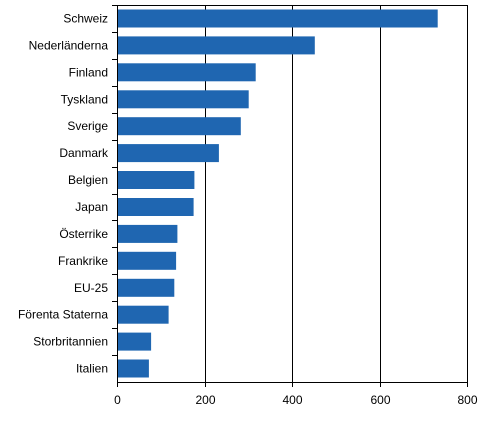 Image resolution: width=497 pixels, height=447 pixels. What do you see at coordinates (84, 99) in the screenshot?
I see `category-label: Tyskland` at bounding box center [84, 99].